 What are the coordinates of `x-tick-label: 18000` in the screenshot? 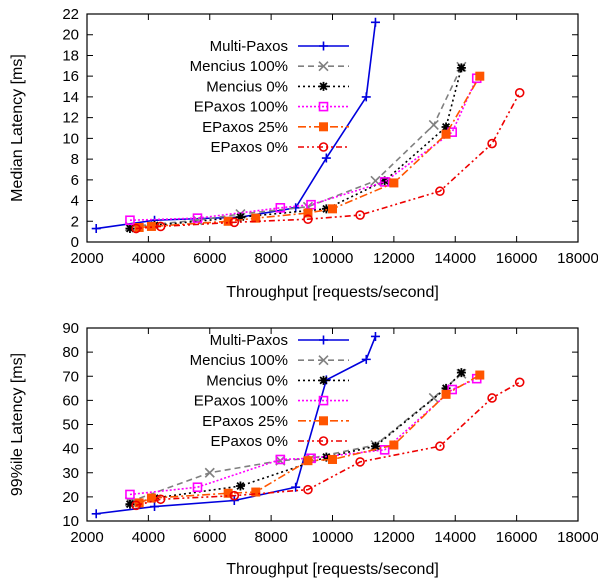 It's located at (577, 537).